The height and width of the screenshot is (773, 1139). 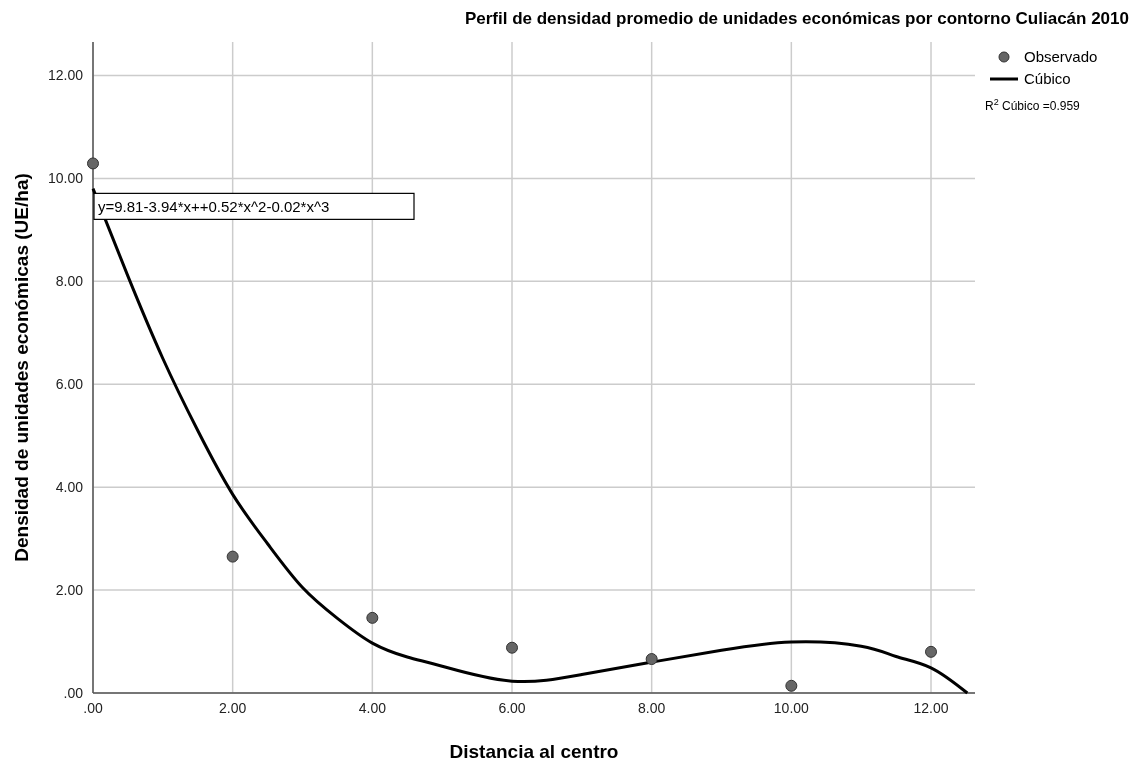 What do you see at coordinates (1061, 56) in the screenshot?
I see `legend-label: Observado` at bounding box center [1061, 56].